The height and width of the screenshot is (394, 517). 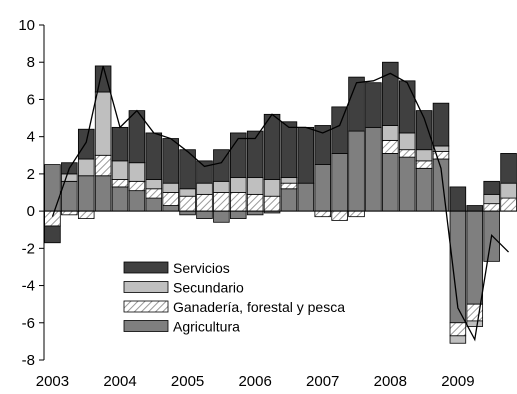 What do you see at coordinates (289, 150) in the screenshot?
I see `bar-servicios-2006Q3` at bounding box center [289, 150].